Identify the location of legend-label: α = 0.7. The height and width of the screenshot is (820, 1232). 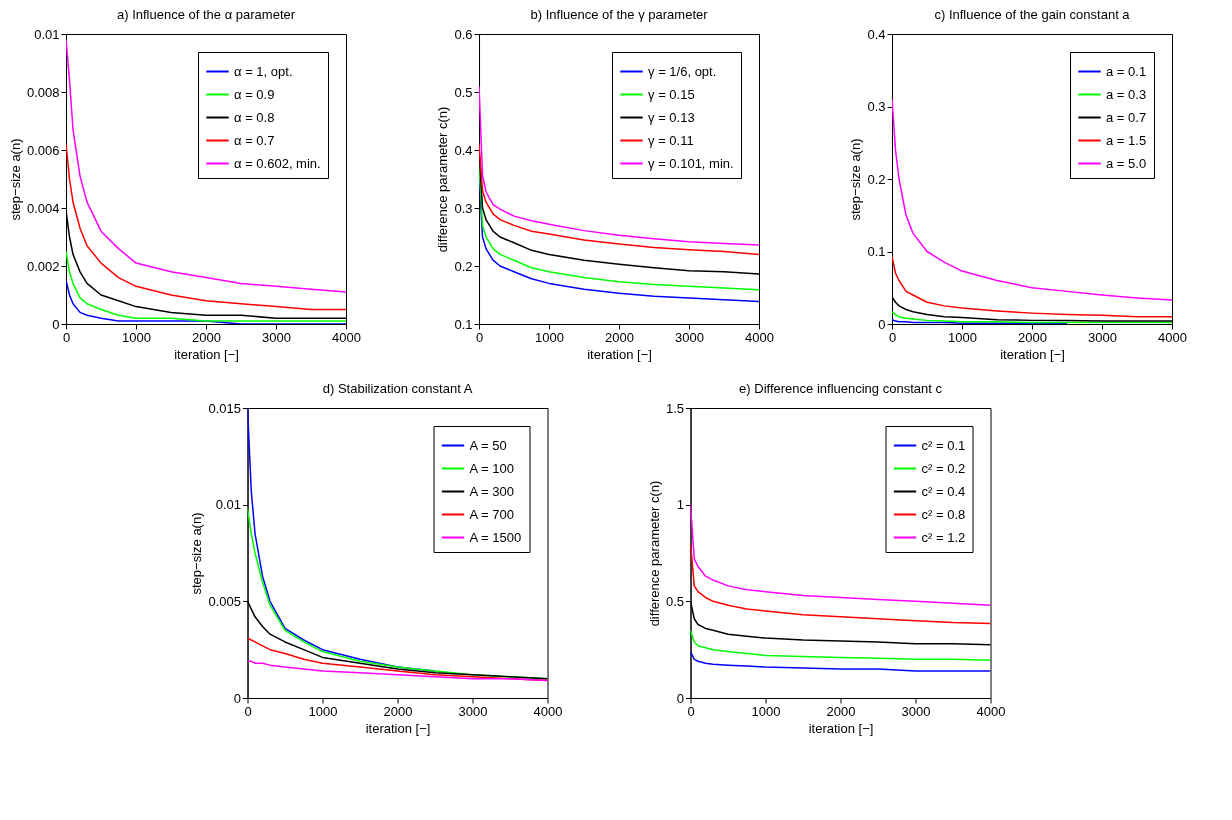
(254, 140).